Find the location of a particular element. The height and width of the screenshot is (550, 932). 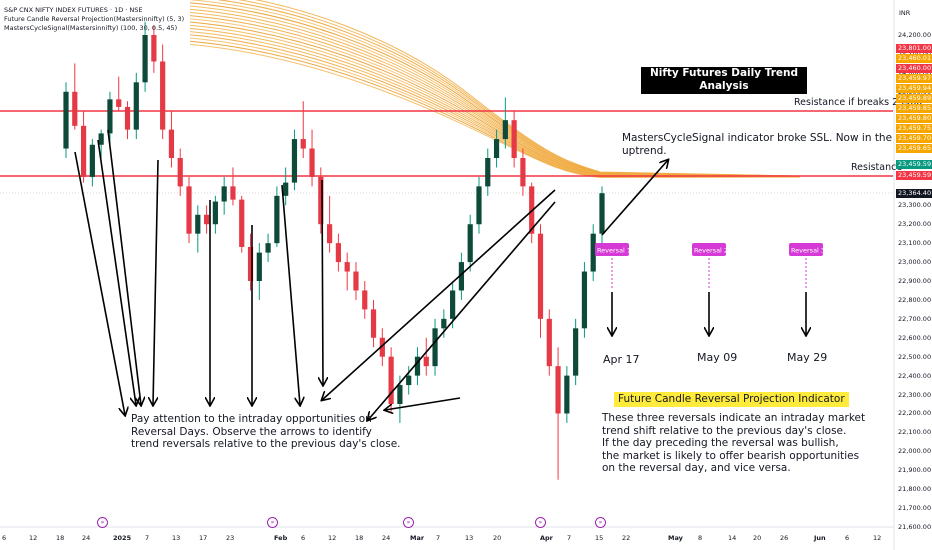

price-tick: 22,000.00 is located at coordinates (915, 451).